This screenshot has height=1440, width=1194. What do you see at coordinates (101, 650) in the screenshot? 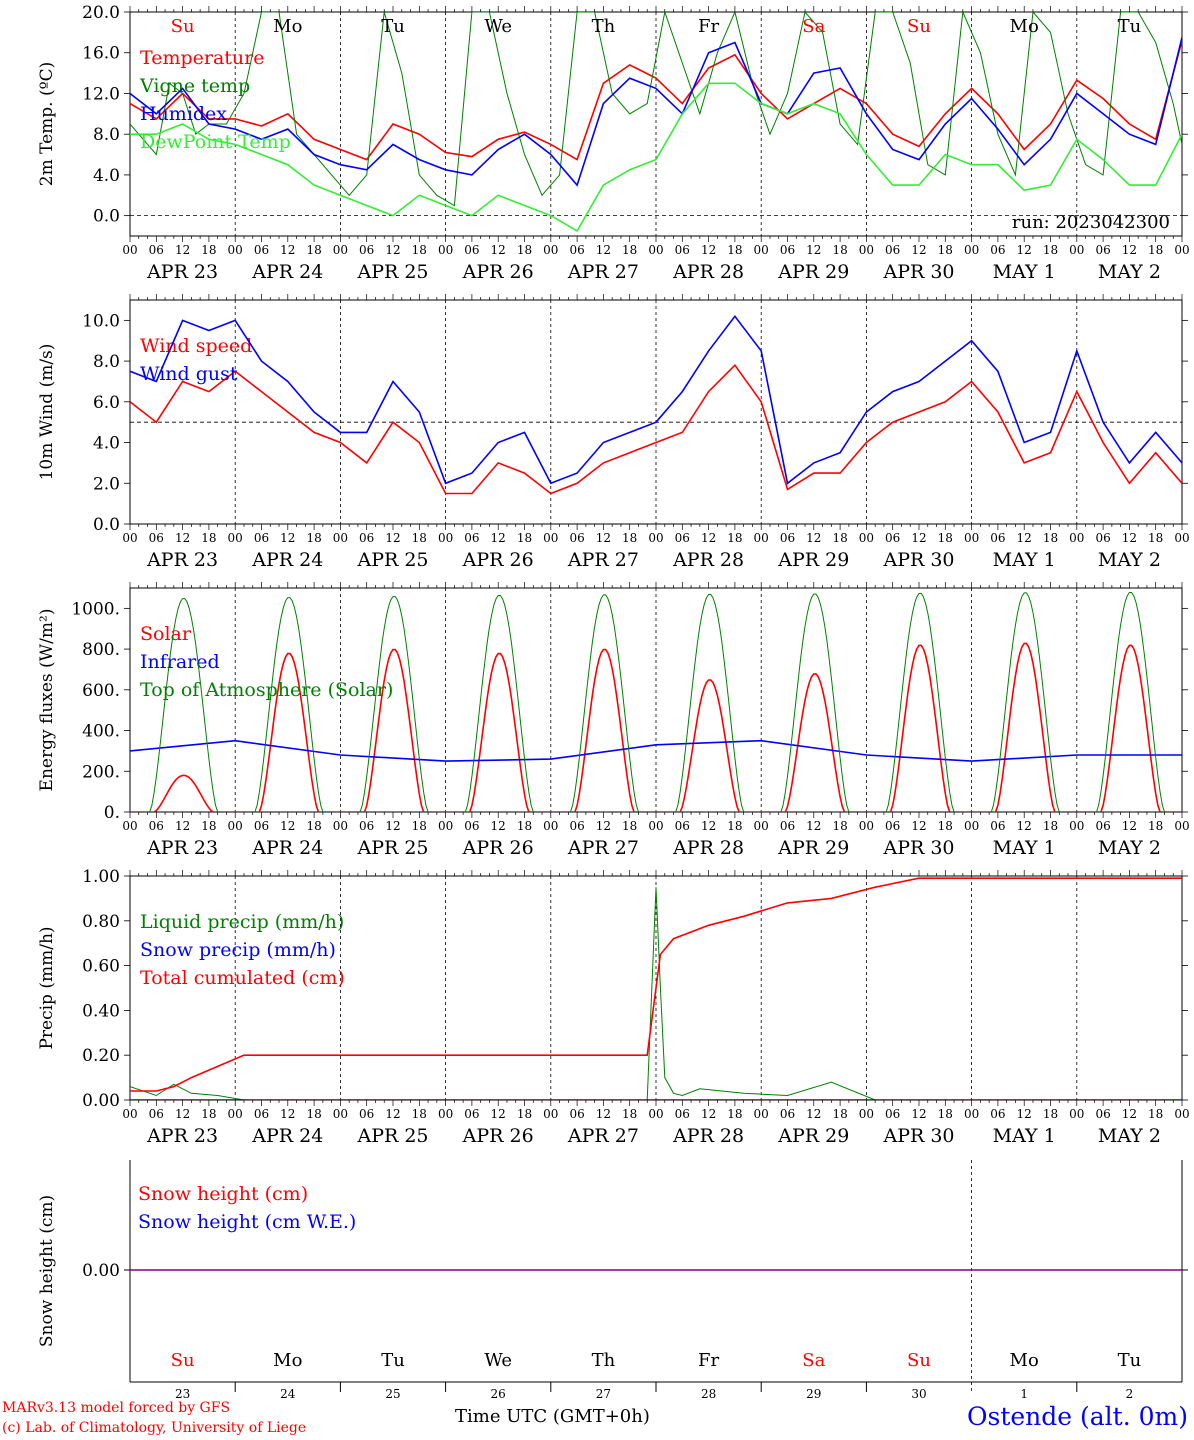
I see `y-tick-label: 800.` at bounding box center [101, 650].